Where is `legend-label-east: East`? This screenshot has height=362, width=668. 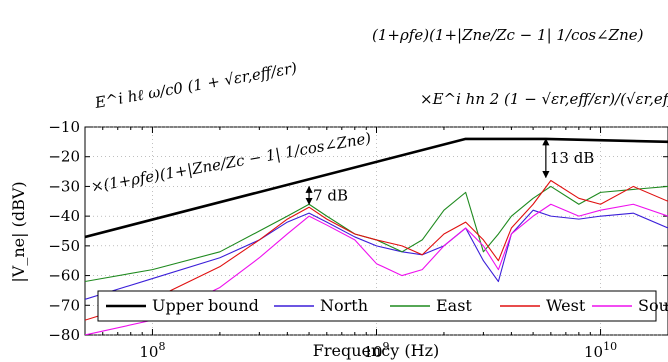
legend-label-east: East is located at coordinates (454, 305).